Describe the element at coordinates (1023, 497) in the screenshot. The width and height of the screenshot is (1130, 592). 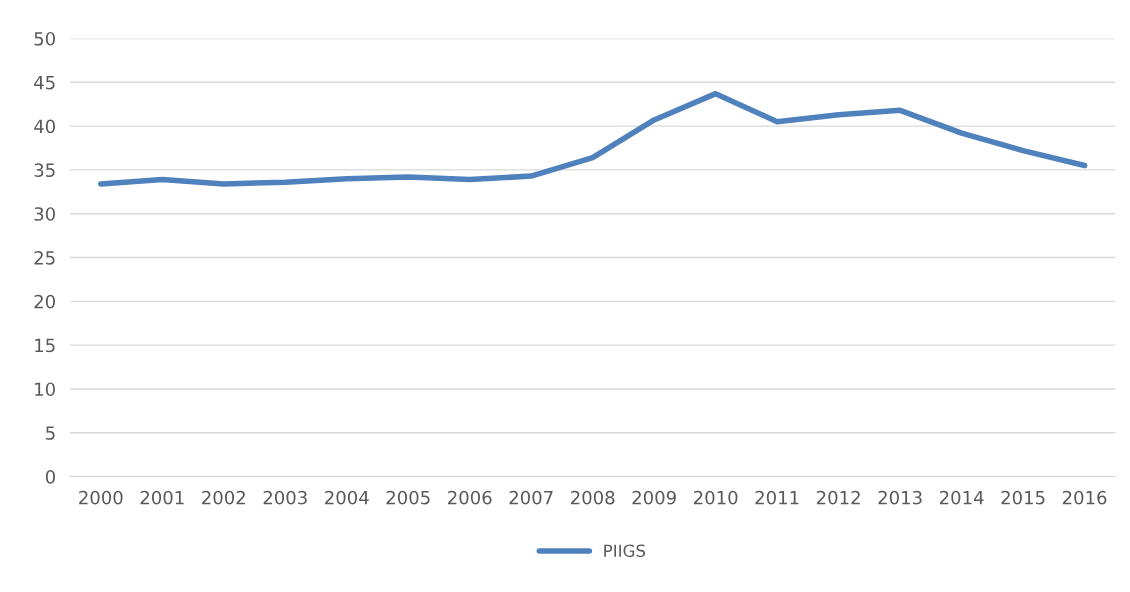
I see `x-tick-label: 2015` at that location.